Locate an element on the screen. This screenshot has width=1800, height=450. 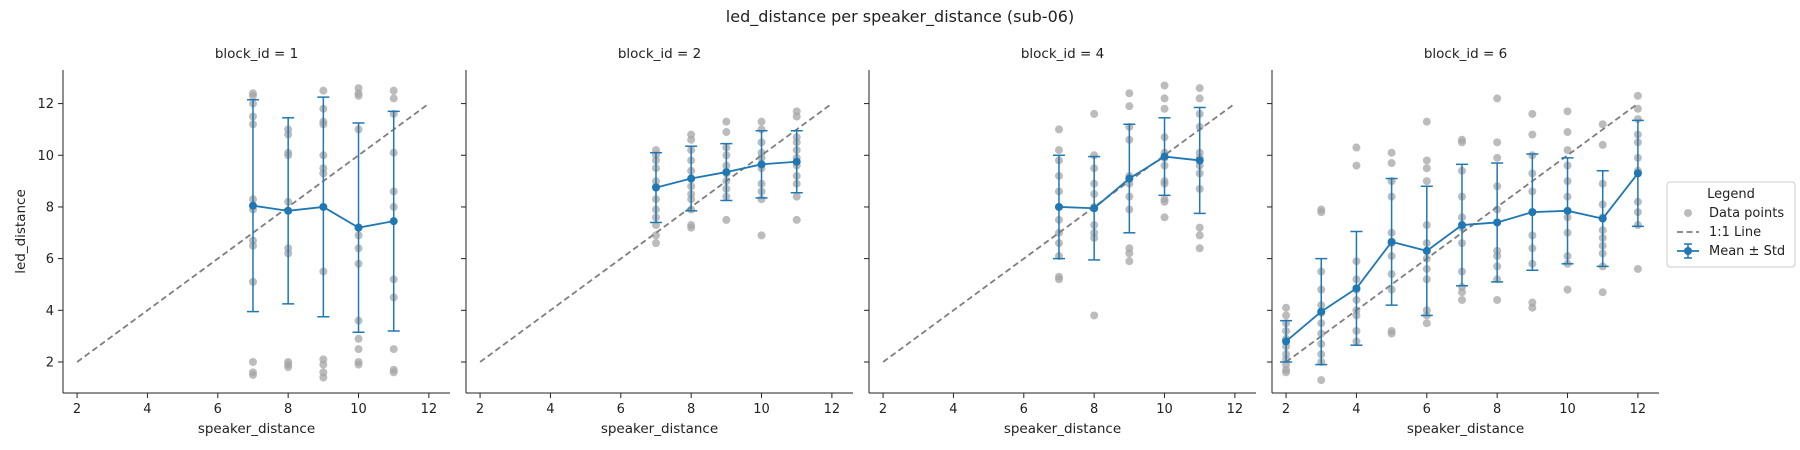
y-tick-label: 12 is located at coordinates (45, 104).